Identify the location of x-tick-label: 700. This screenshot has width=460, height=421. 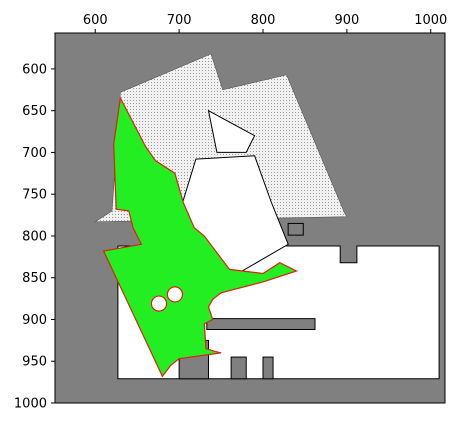
(179, 20).